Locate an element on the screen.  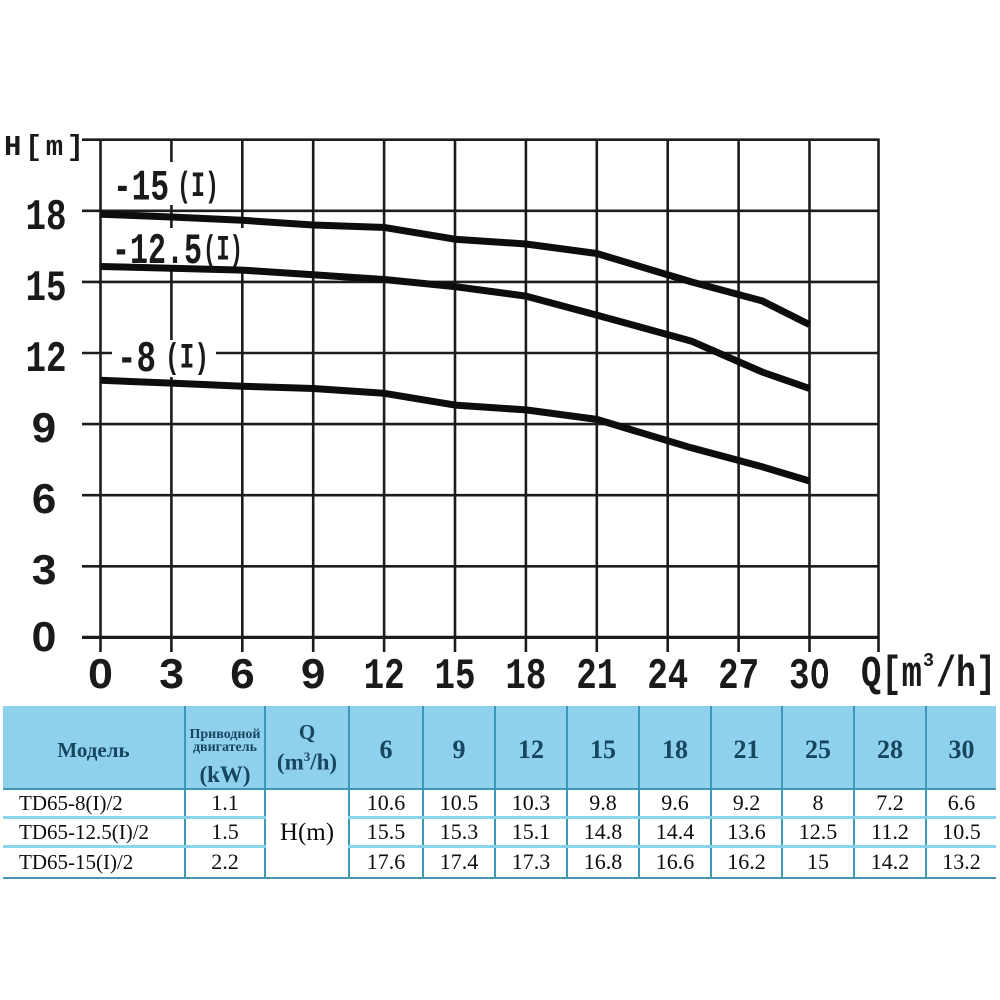
svg-text: 27 is located at coordinates (738, 676).